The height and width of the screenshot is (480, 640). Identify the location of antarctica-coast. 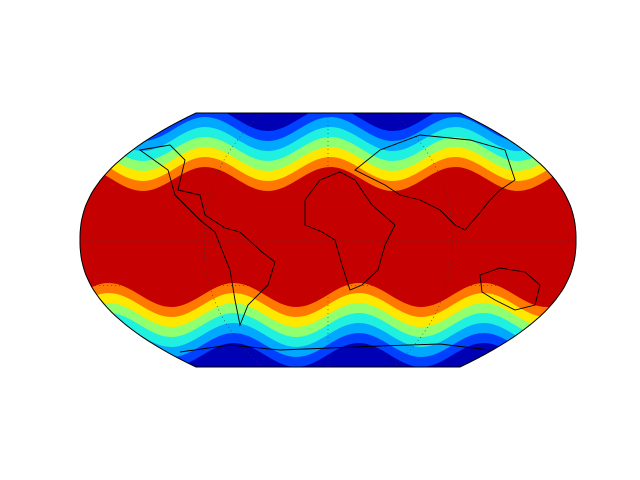
(335, 348).